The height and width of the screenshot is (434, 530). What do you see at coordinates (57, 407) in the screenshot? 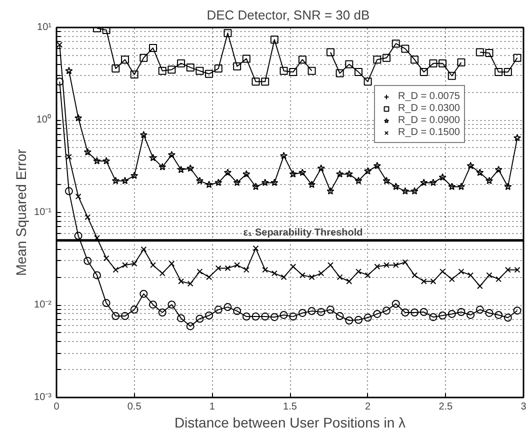
I see `x-tick-label: 0` at bounding box center [57, 407].